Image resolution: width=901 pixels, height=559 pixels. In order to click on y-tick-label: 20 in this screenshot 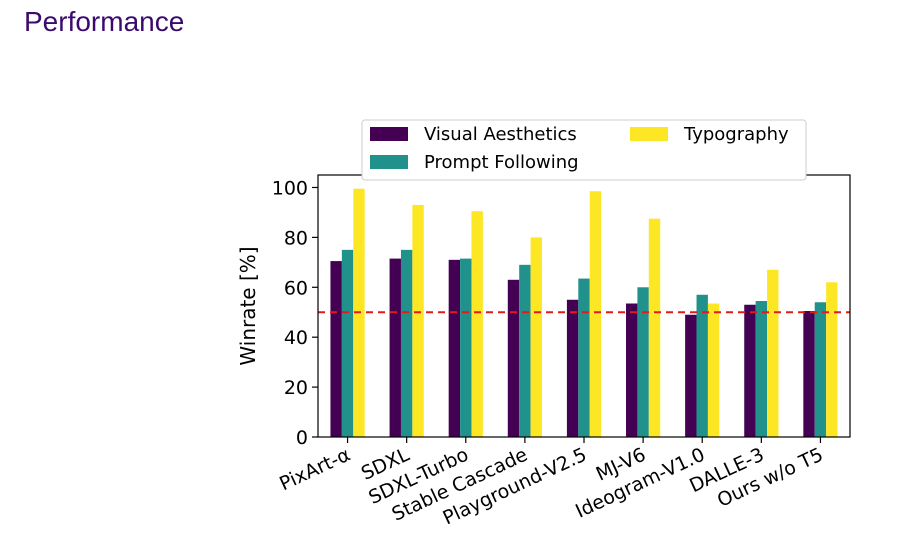, I will do `click(296, 388)`.